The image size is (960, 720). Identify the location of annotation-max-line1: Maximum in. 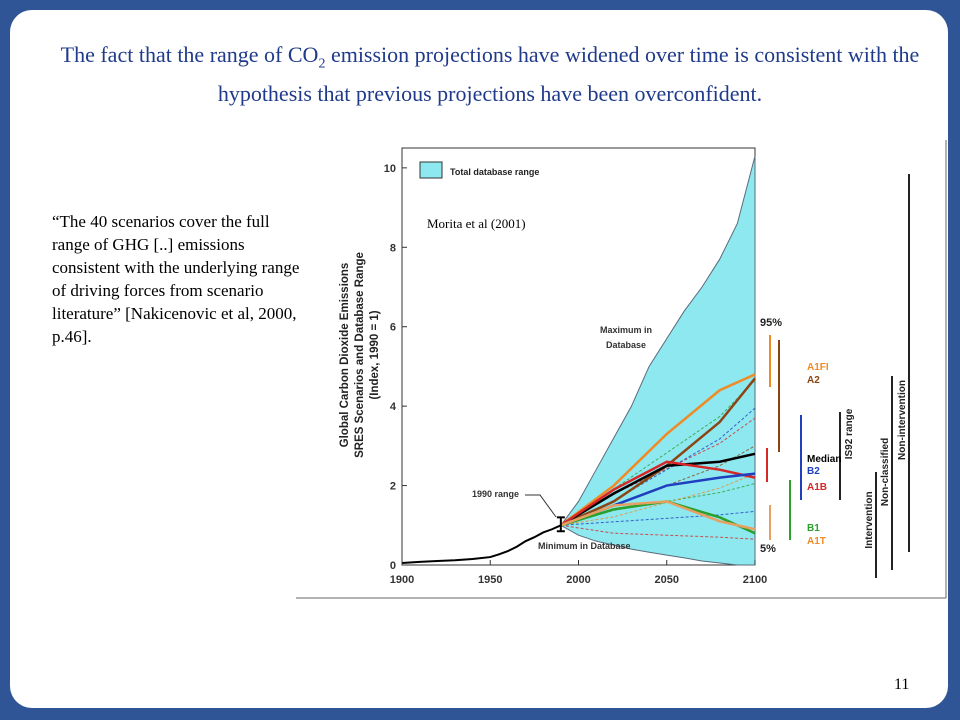
(626, 330).